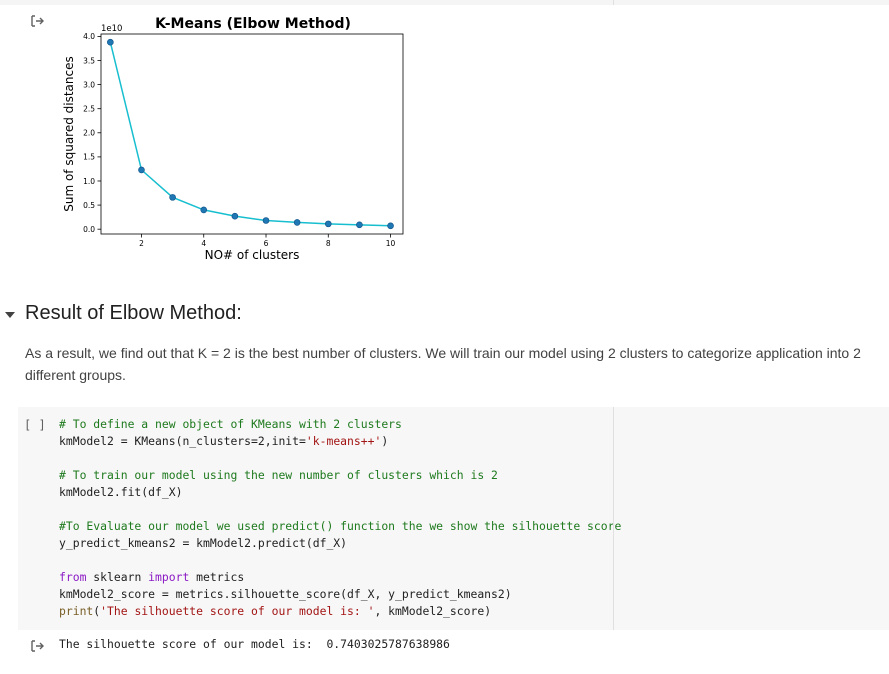  Describe the element at coordinates (89, 205) in the screenshot. I see `y-tick-label: 0.5` at that location.